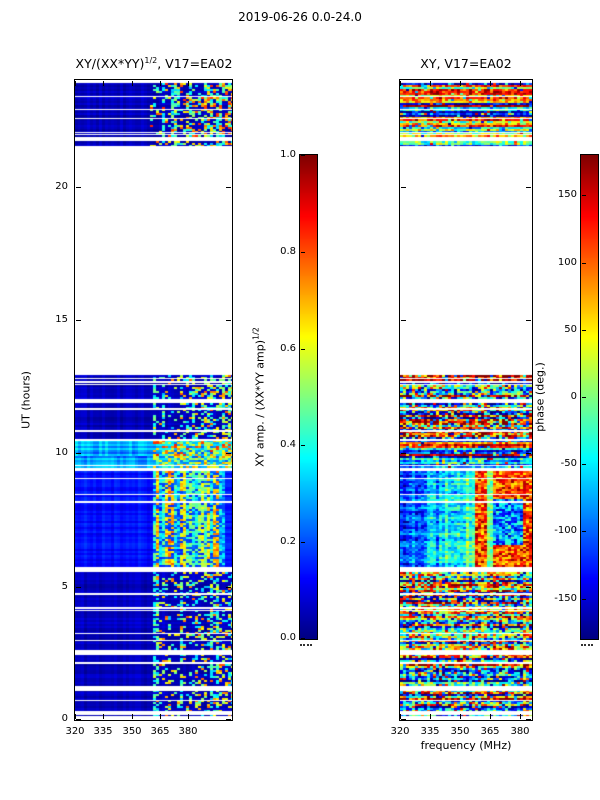 This screenshot has height=800, width=600. I want to click on amp-colorbar, so click(308, 397).